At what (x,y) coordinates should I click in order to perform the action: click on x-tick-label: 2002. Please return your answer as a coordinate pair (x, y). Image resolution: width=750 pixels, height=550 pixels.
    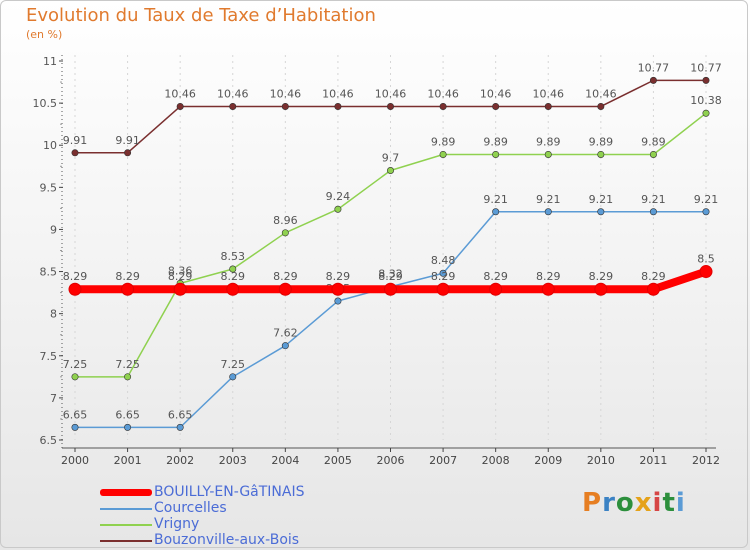
    Looking at the image, I should click on (180, 460).